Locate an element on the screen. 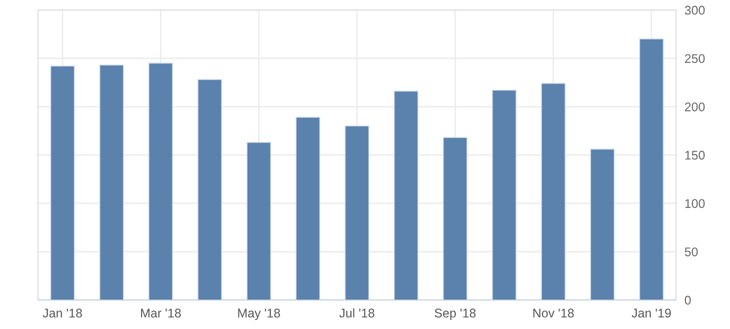 The width and height of the screenshot is (730, 329). y-tick-label: 300 is located at coordinates (694, 10).